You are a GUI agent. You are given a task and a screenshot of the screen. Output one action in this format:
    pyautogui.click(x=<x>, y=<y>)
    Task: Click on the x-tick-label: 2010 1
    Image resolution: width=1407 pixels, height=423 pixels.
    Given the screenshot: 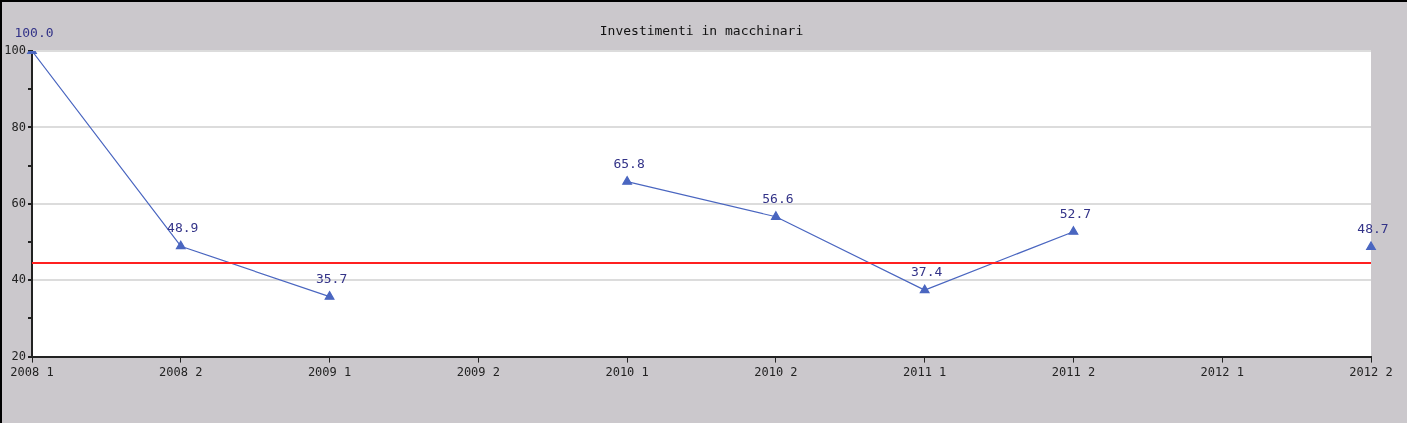 What is the action you would take?
    pyautogui.click(x=627, y=371)
    